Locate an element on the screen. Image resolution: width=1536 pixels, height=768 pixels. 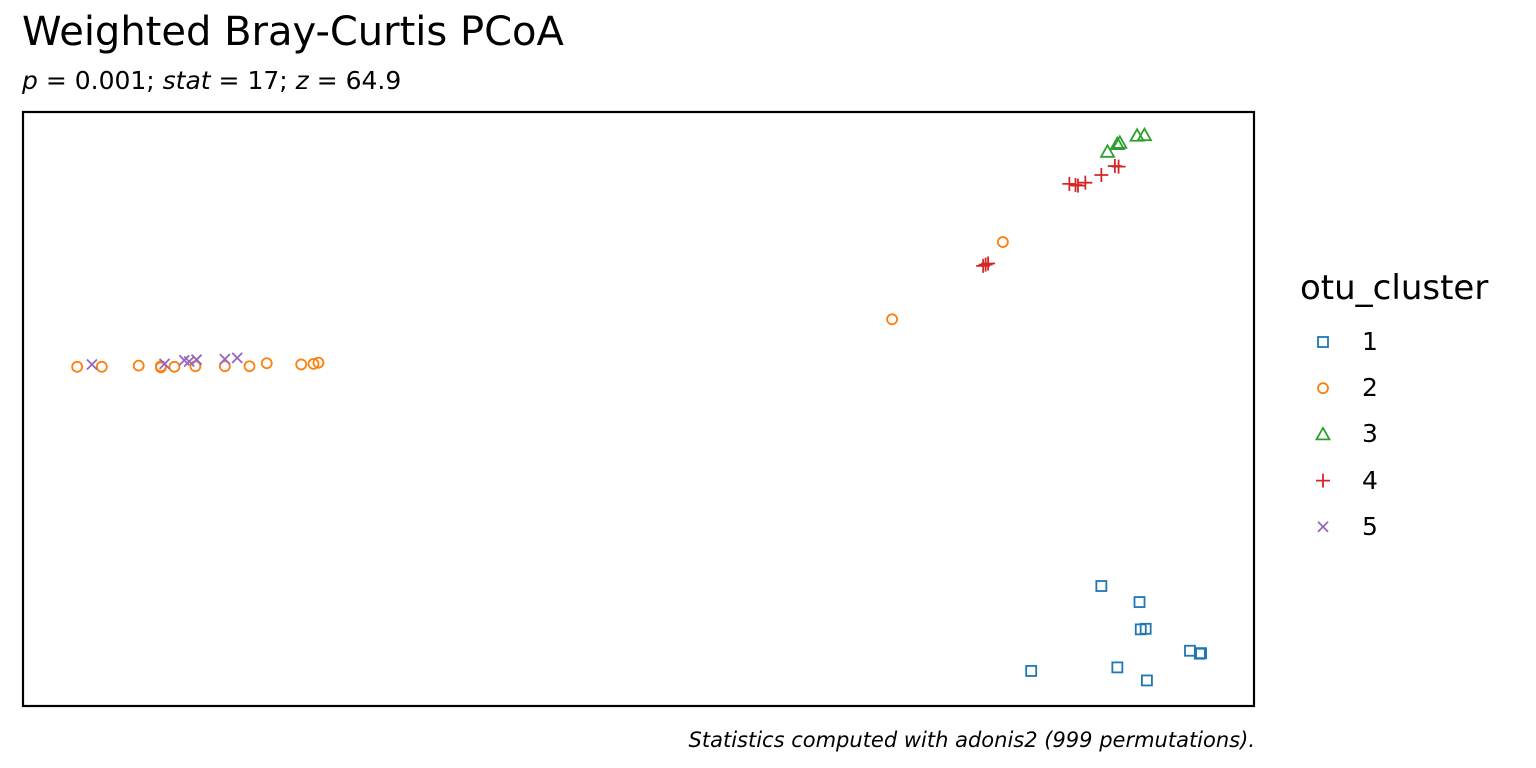
chart-title: Weighted Bray-Curtis PCoA is located at coordinates (293, 32).